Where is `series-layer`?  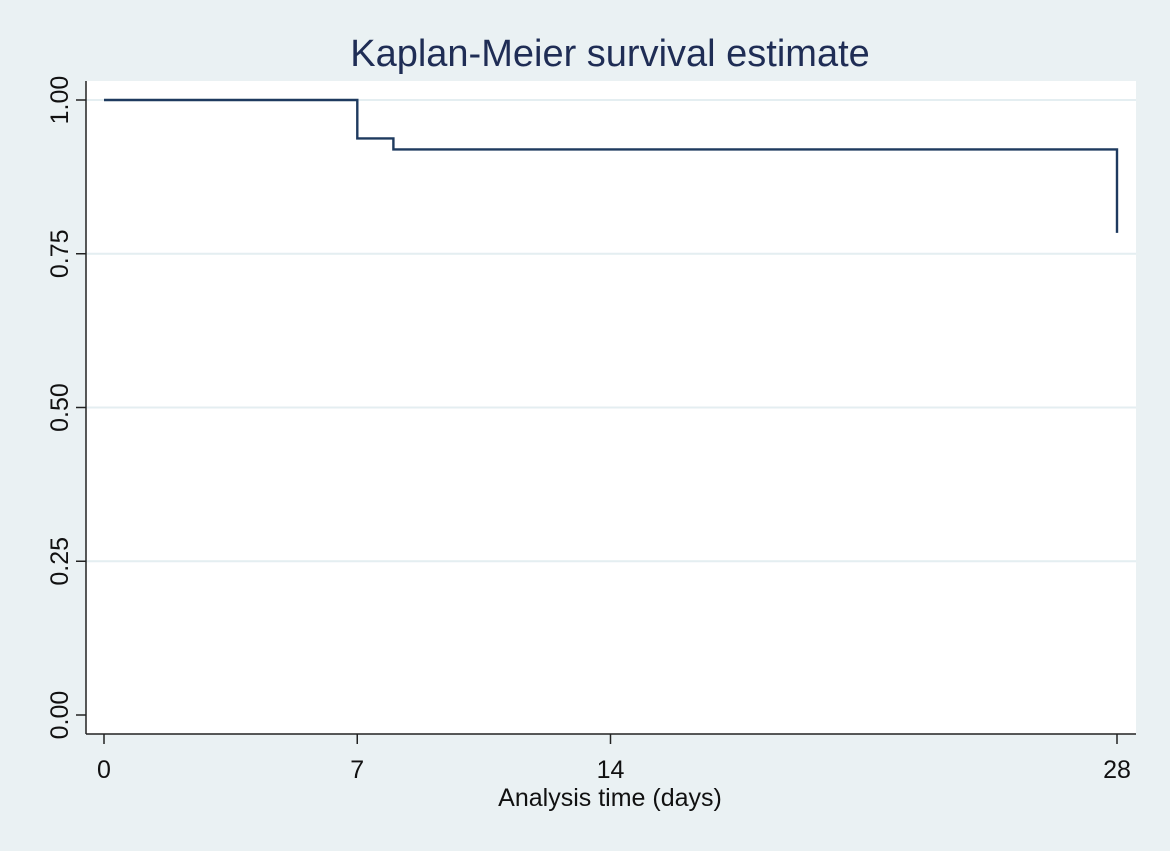 series-layer is located at coordinates (611, 165).